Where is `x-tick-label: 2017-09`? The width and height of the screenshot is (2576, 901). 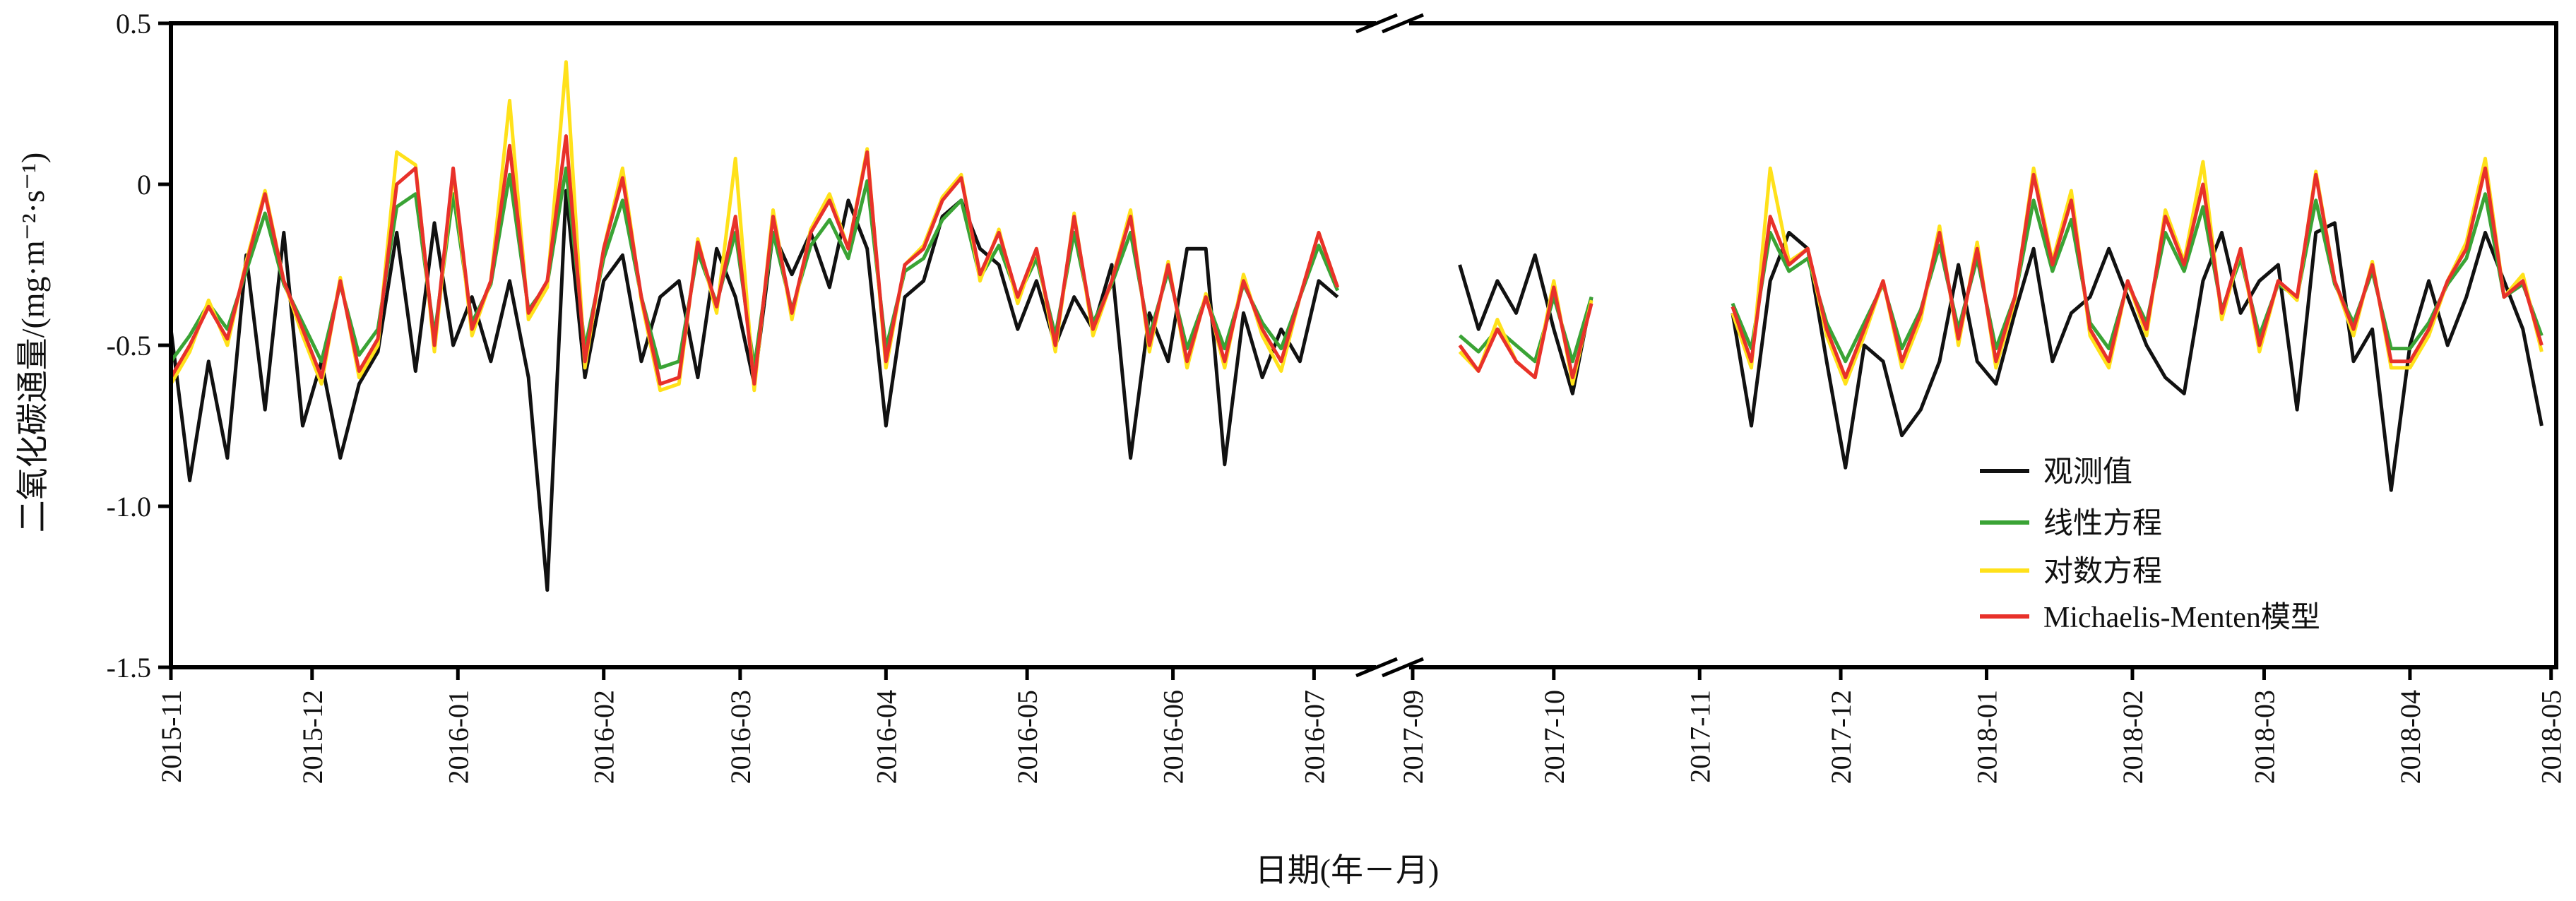 x-tick-label: 2017-09 is located at coordinates (1413, 737).